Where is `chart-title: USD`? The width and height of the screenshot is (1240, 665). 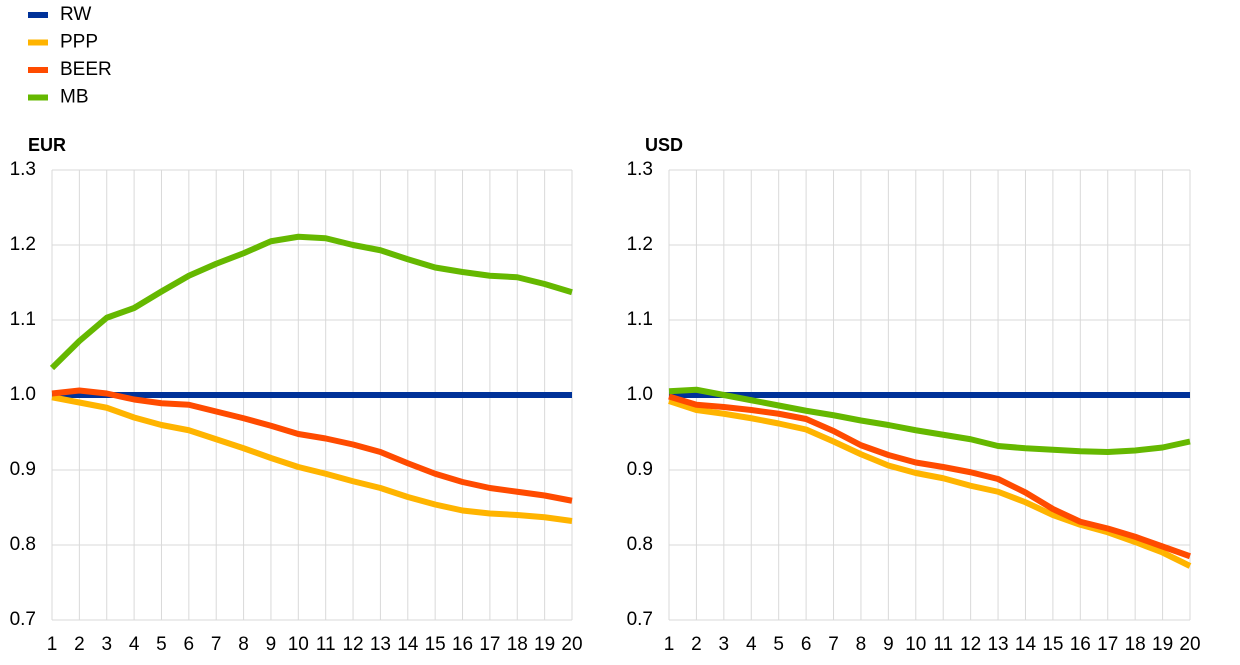 chart-title: USD is located at coordinates (664, 145).